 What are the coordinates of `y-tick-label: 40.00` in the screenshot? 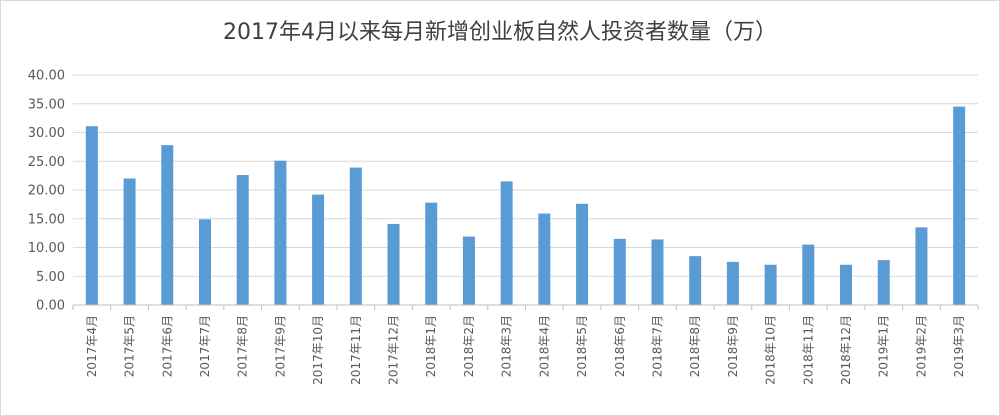 It's located at (46, 76).